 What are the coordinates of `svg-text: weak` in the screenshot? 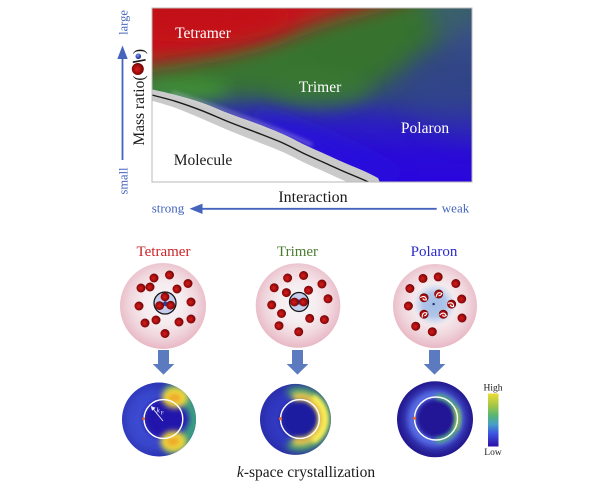 It's located at (456, 208).